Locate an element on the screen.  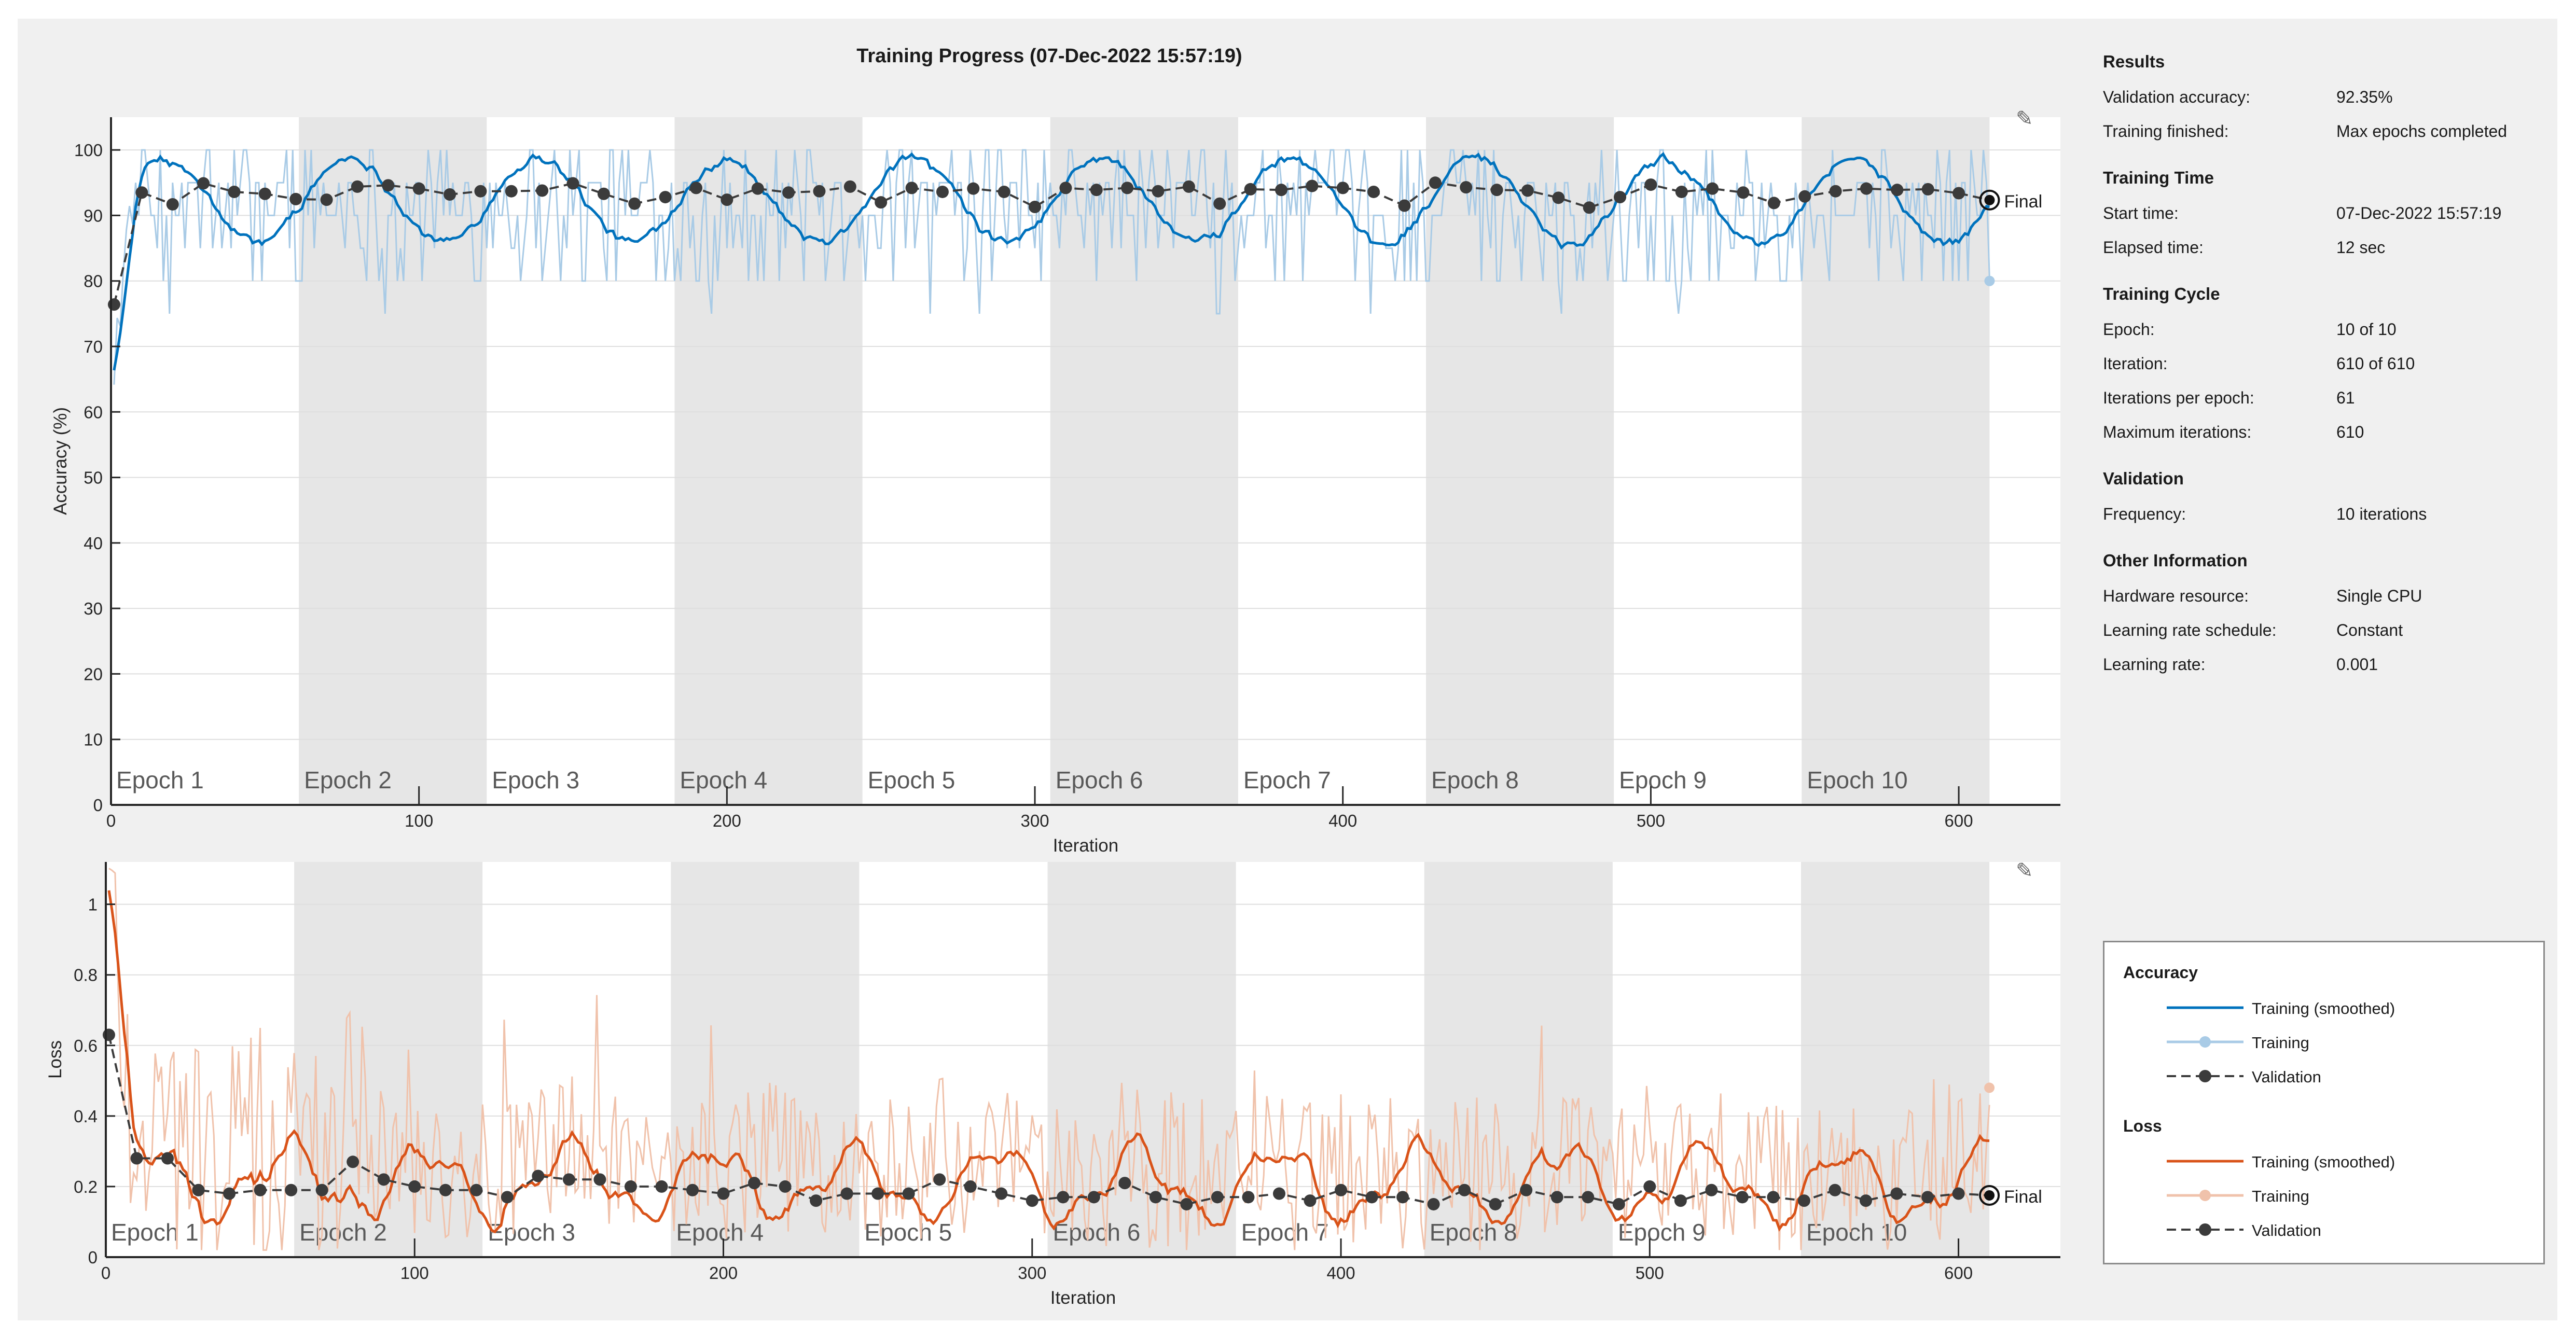
epoch-label: Epoch 1 is located at coordinates (160, 780).